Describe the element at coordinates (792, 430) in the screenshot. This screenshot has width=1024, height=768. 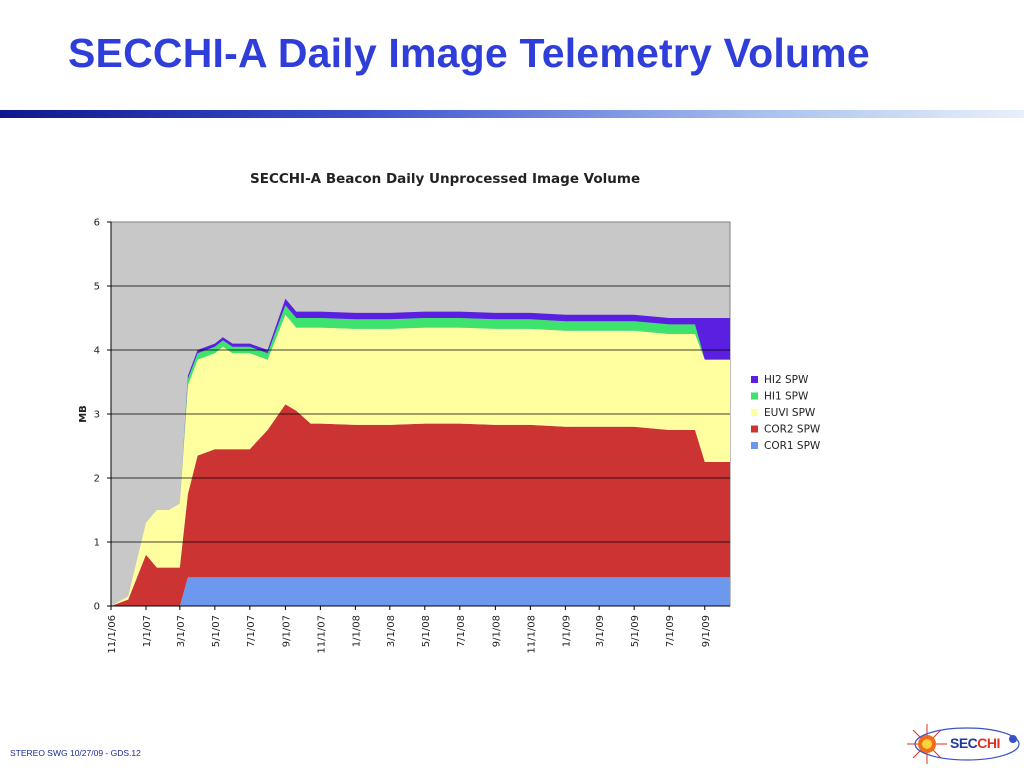
I see `legend-label: COR2 SPW` at that location.